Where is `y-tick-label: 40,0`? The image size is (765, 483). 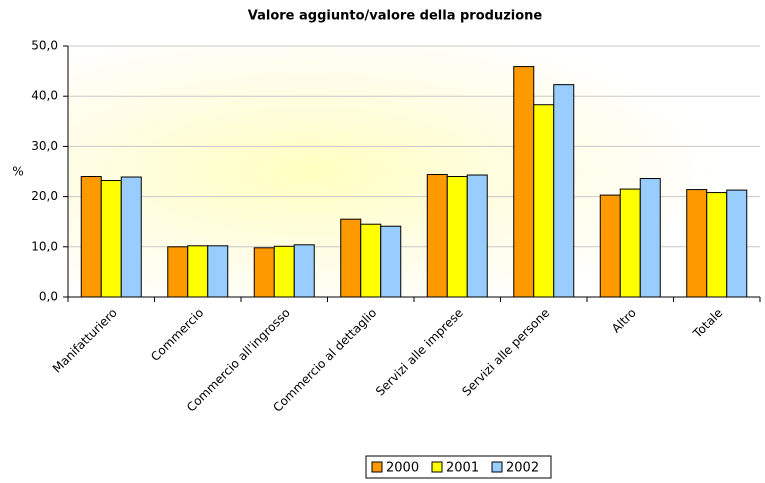 y-tick-label: 40,0 is located at coordinates (44, 96).